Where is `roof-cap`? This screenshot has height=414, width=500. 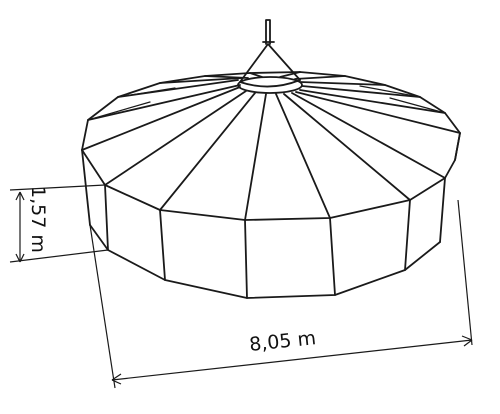 roof-cap is located at coordinates (270, 63).